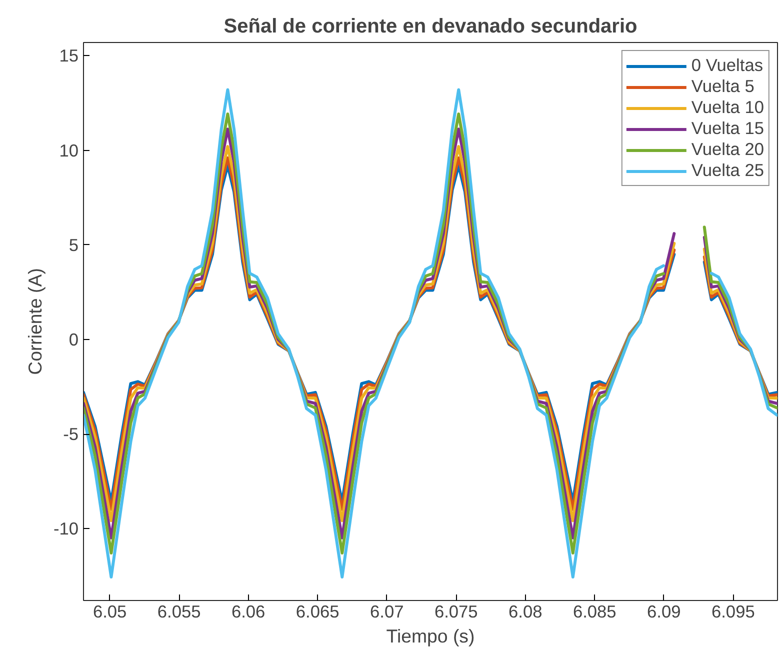  What do you see at coordinates (722, 86) in the screenshot?
I see `legend-label: Vuelta 5` at bounding box center [722, 86].